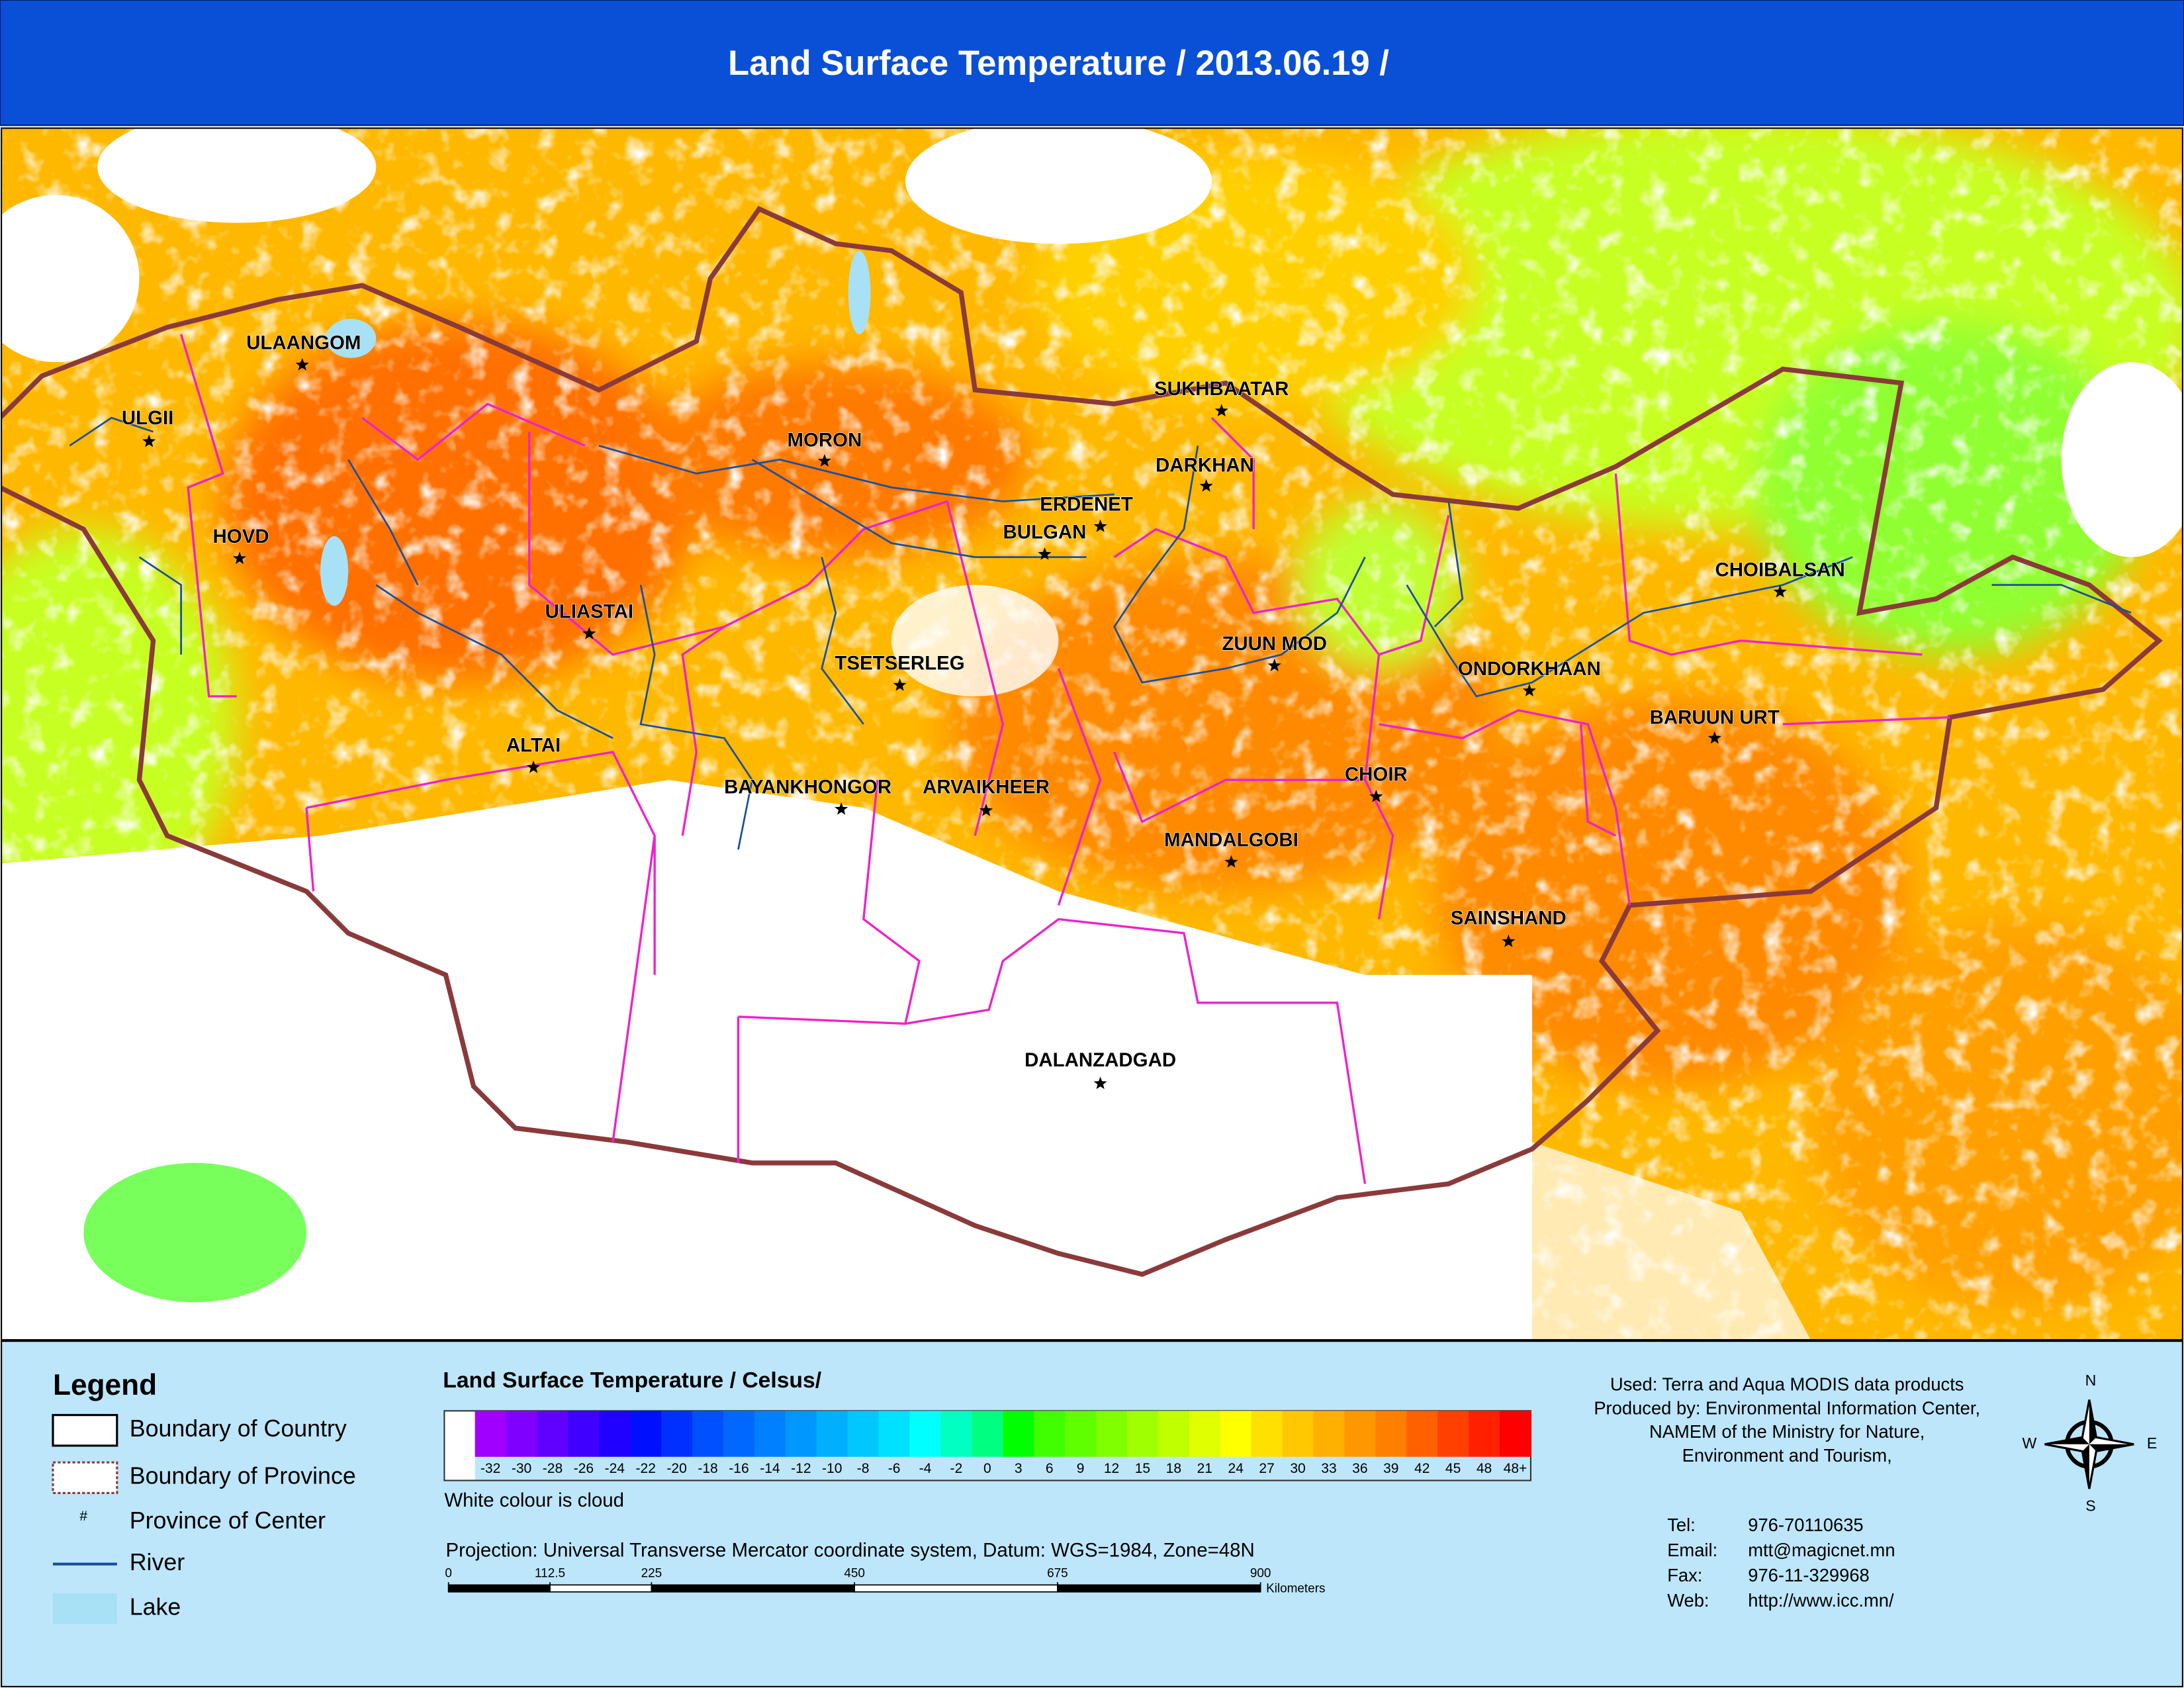 The height and width of the screenshot is (1688, 2184). I want to click on color-label: -26, so click(584, 1468).